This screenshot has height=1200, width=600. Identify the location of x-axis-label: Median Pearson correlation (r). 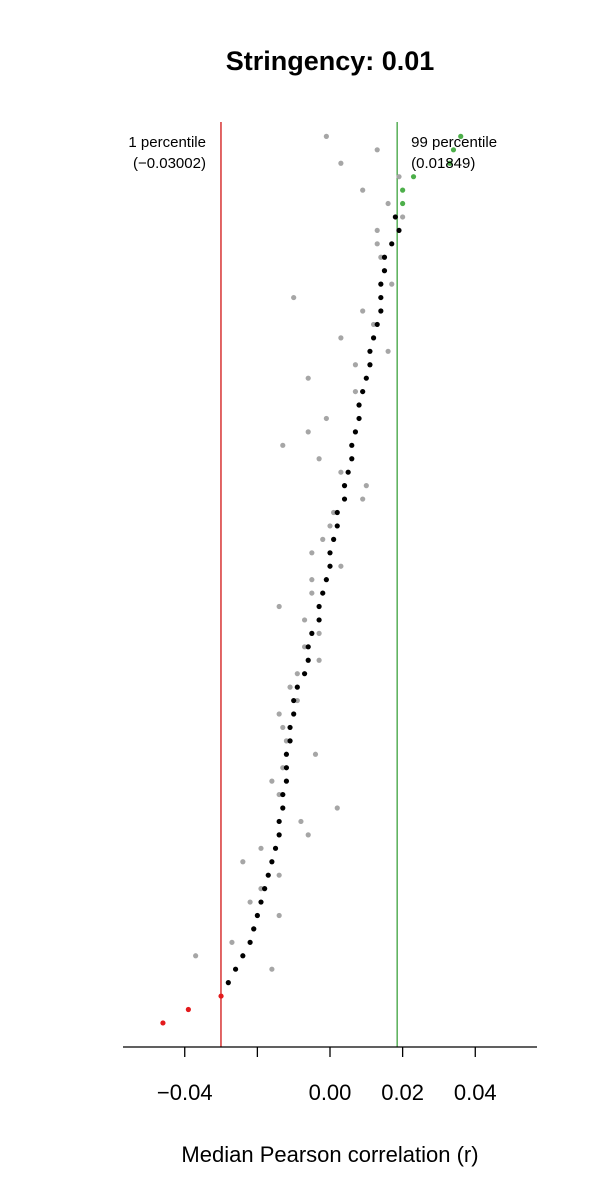
(329, 1154).